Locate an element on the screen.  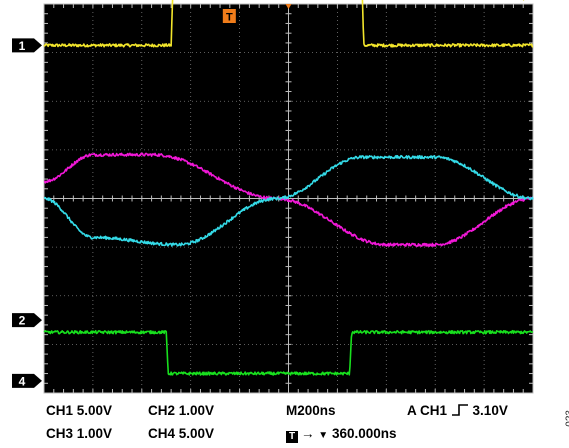
trigger-position-value: 360.000ns is located at coordinates (364, 433).